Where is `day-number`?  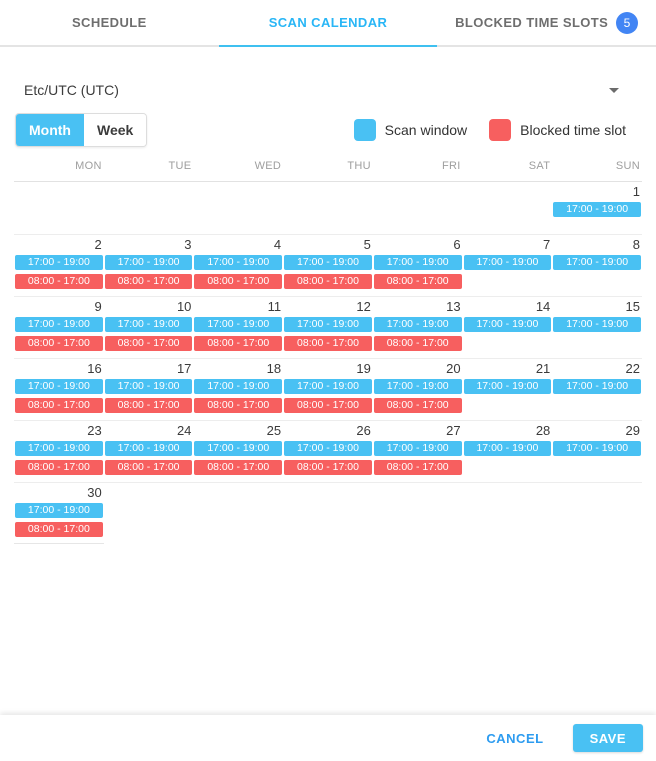
day-number is located at coordinates (418, 192).